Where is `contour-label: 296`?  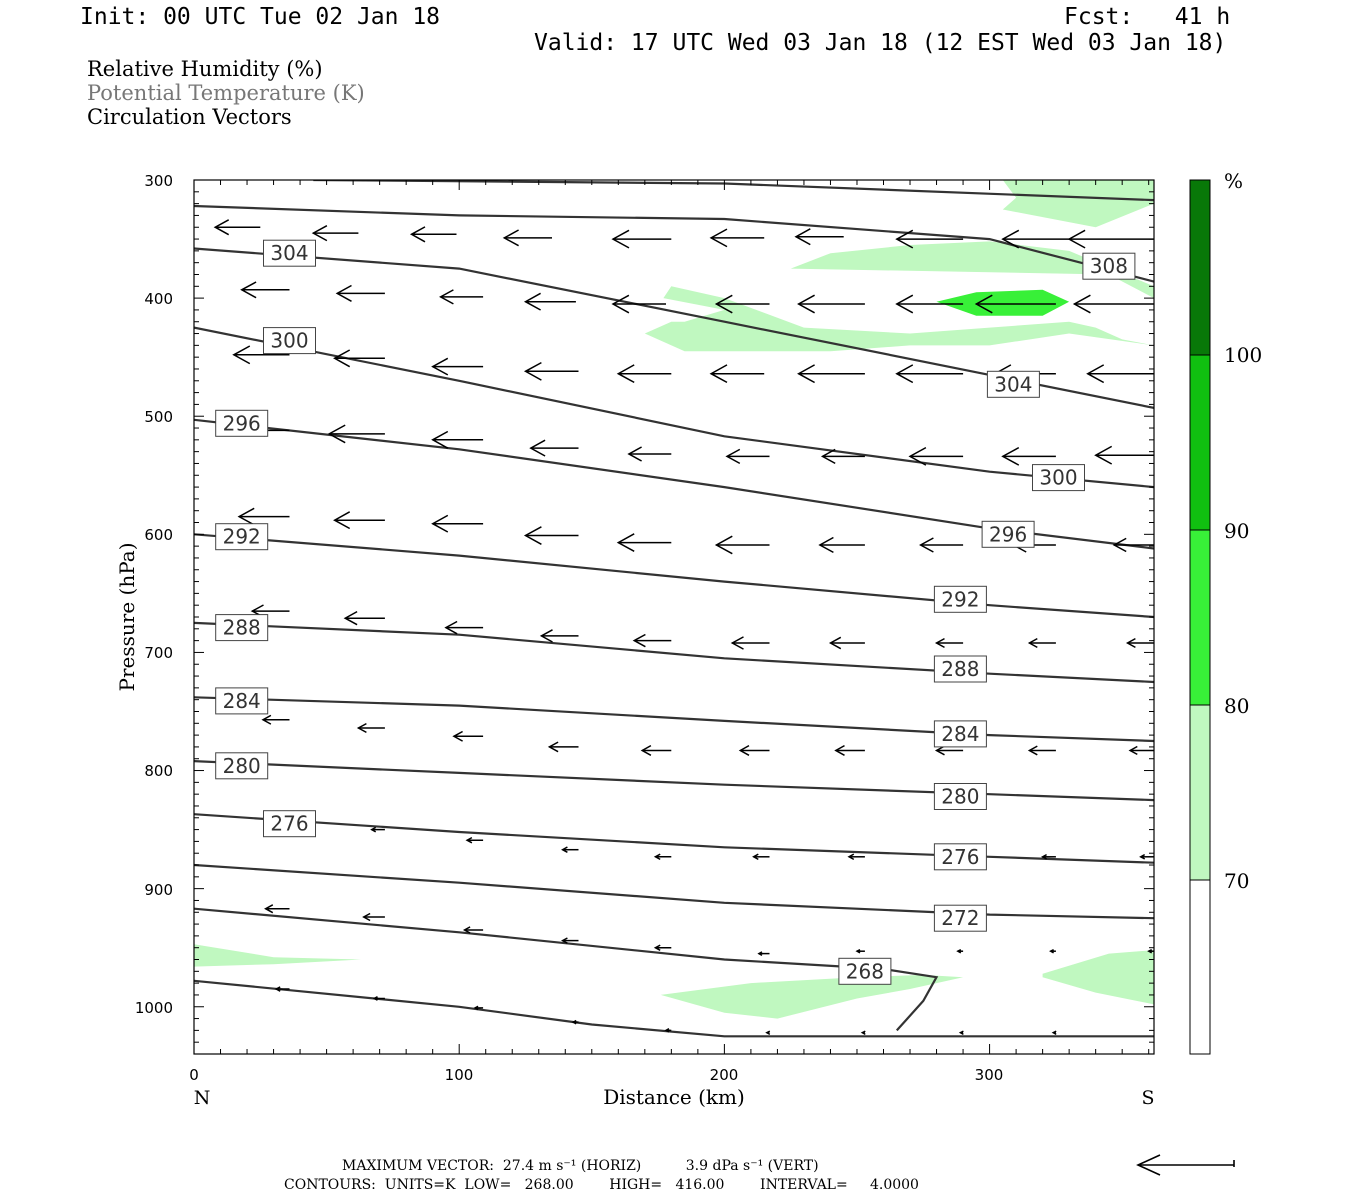 contour-label: 296 is located at coordinates (1008, 534).